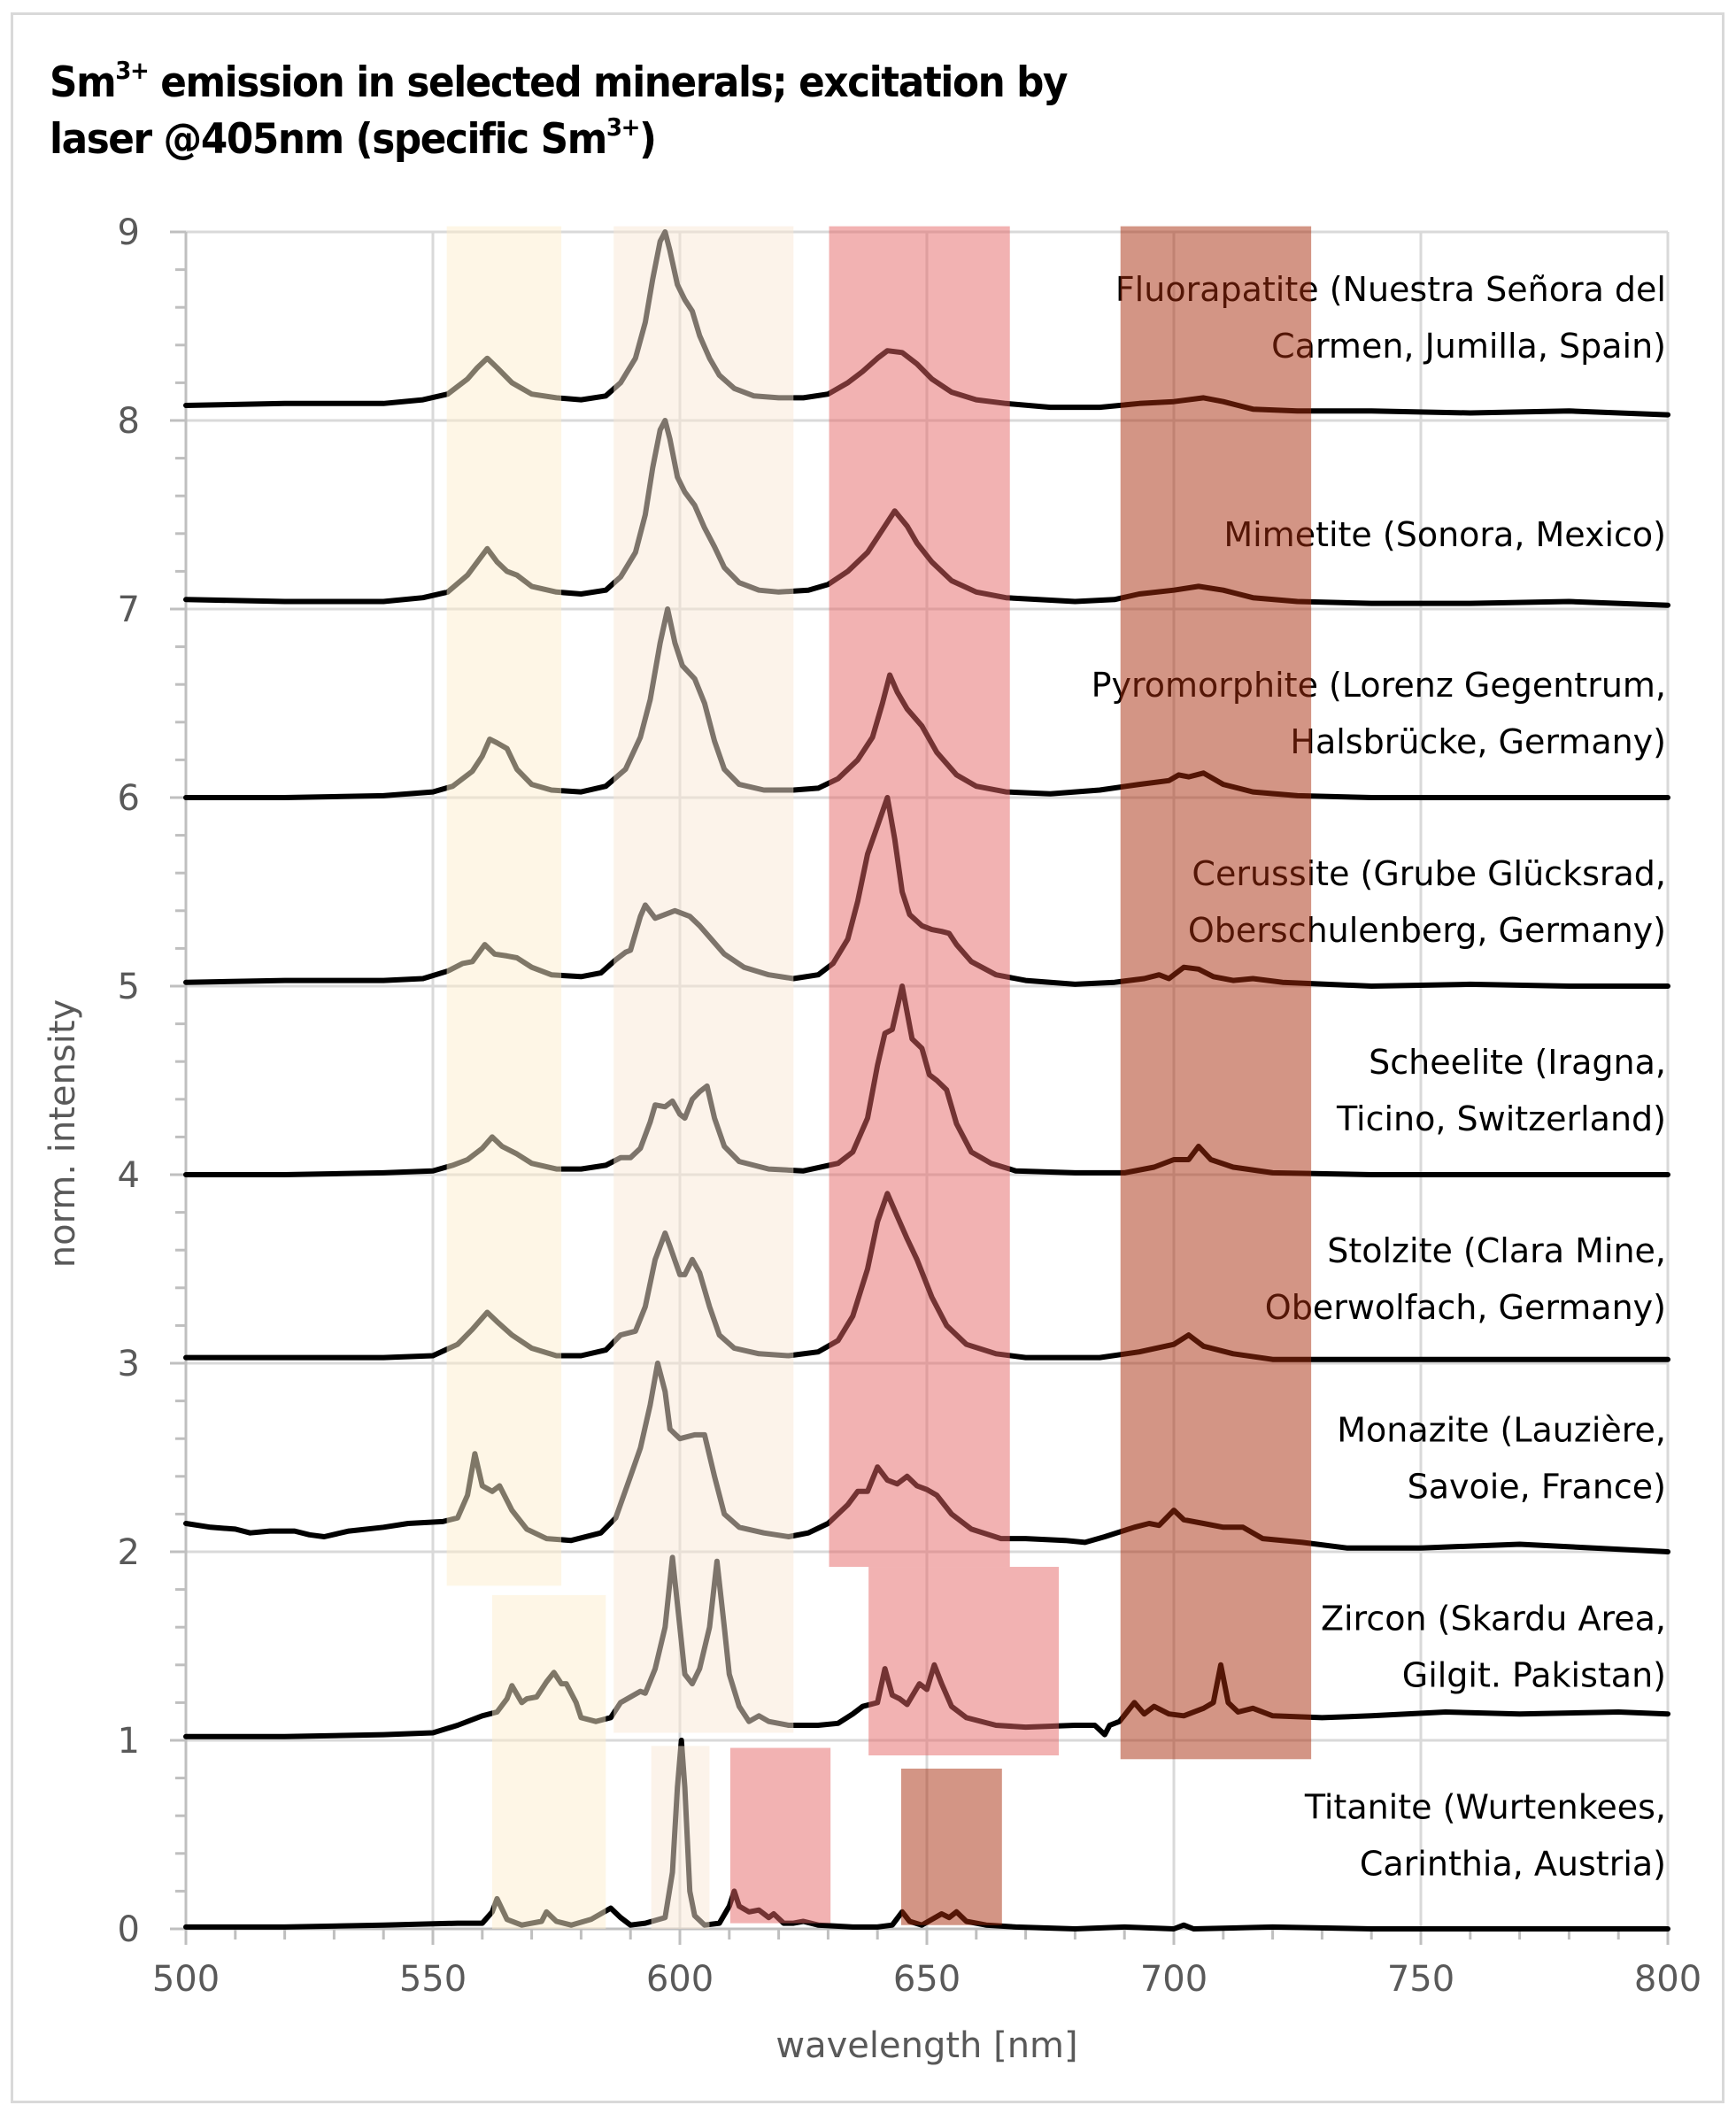 The height and width of the screenshot is (2113, 1736). Describe the element at coordinates (1501, 1118) in the screenshot. I see `series-label: Ticino, Switzerland)` at that location.